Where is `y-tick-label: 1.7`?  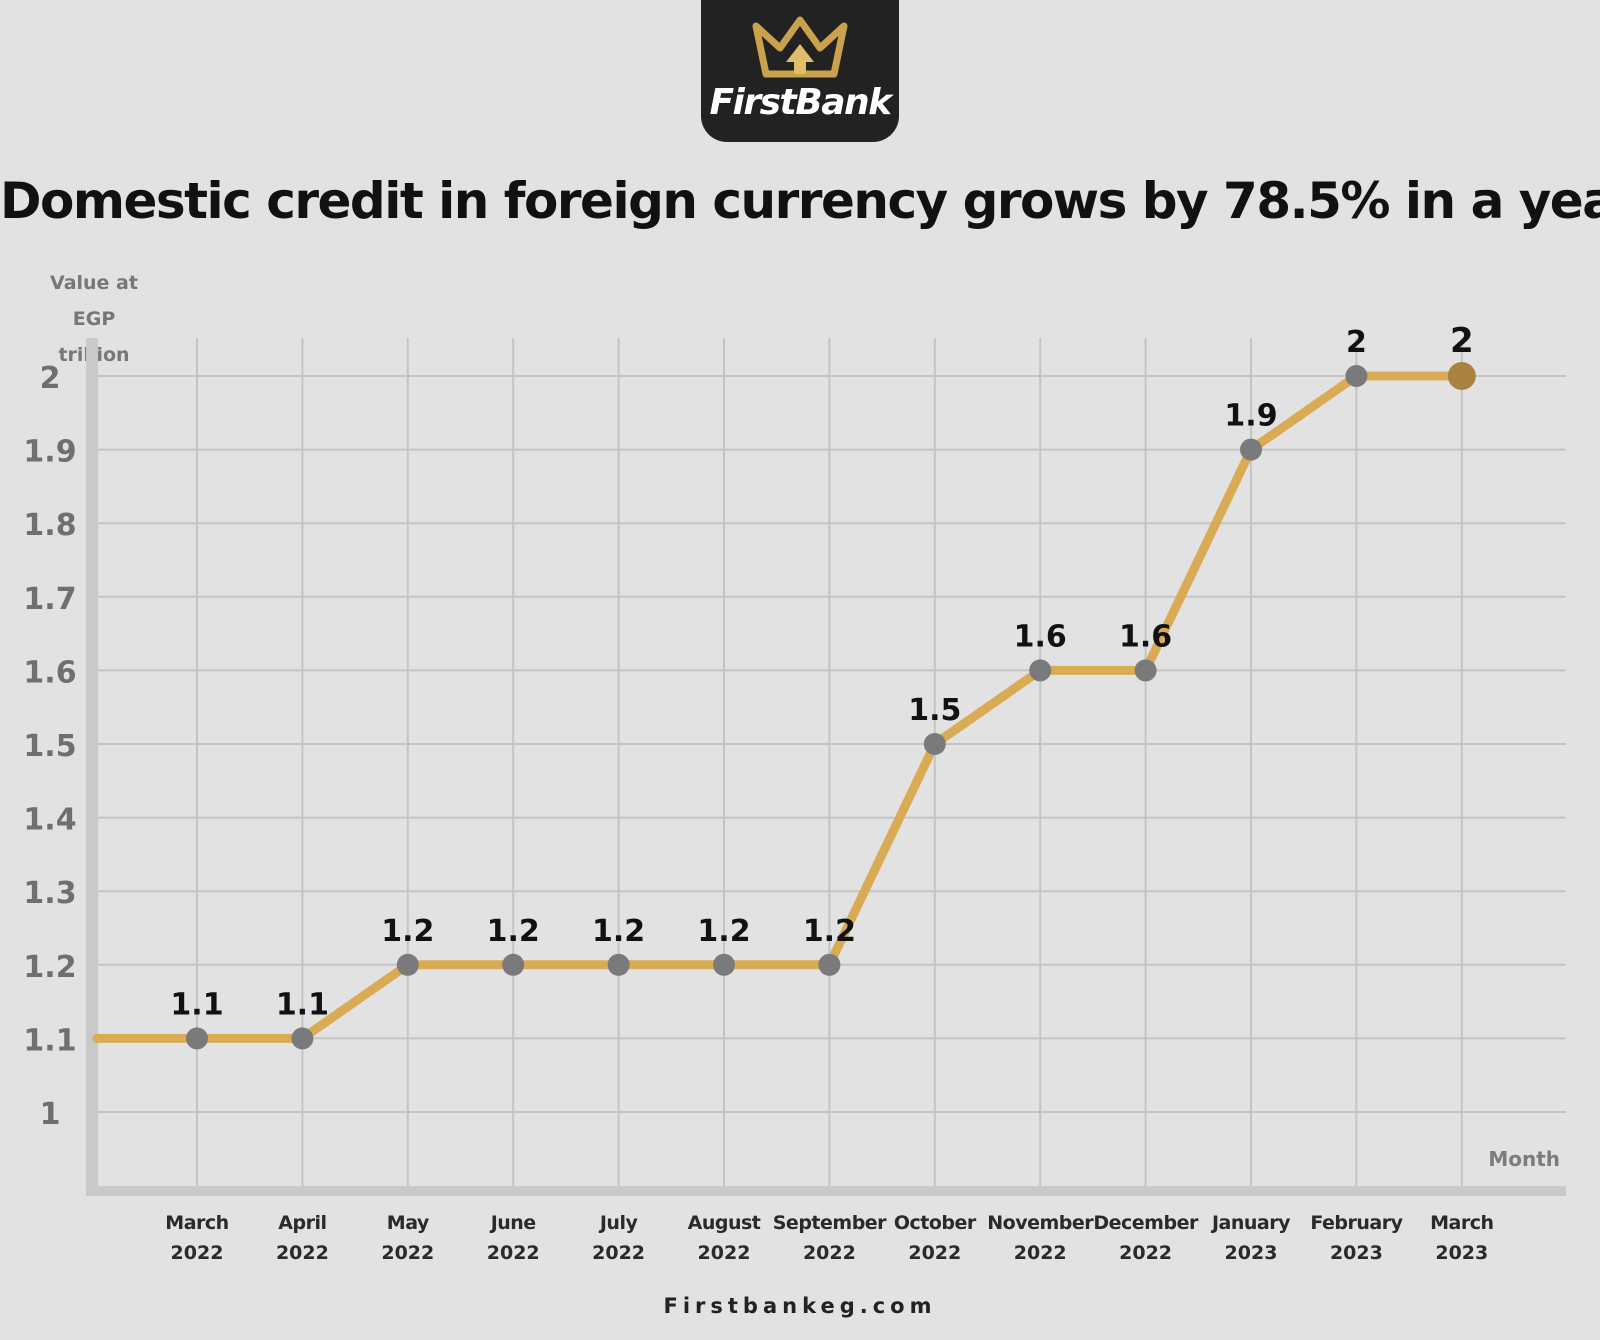
y-tick-label: 1.7 is located at coordinates (49, 599).